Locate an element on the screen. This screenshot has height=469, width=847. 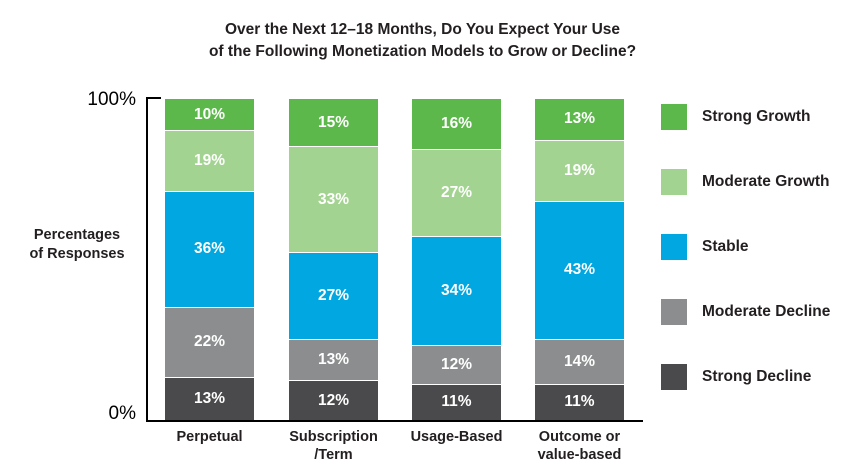
legend-item: Strong Growth is located at coordinates (745, 117).